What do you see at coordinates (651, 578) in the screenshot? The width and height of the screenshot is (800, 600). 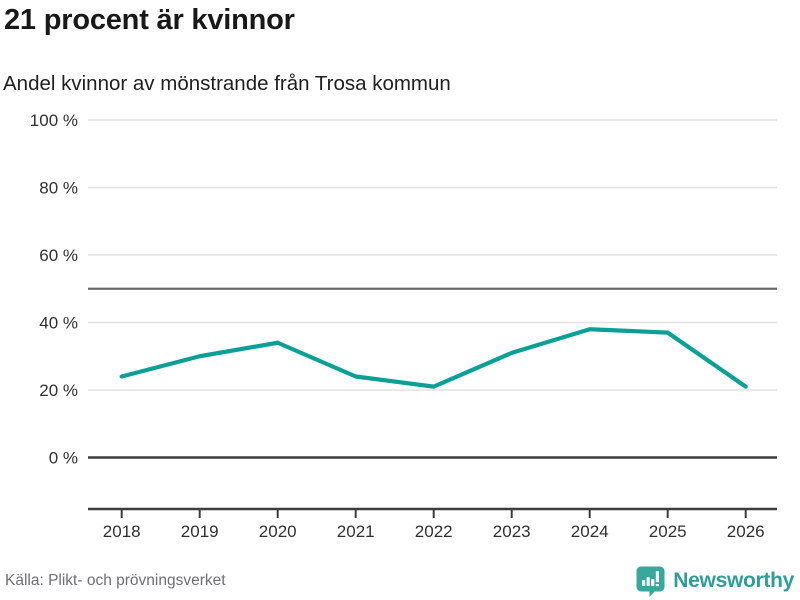 I see `bar-chart-glyph` at bounding box center [651, 578].